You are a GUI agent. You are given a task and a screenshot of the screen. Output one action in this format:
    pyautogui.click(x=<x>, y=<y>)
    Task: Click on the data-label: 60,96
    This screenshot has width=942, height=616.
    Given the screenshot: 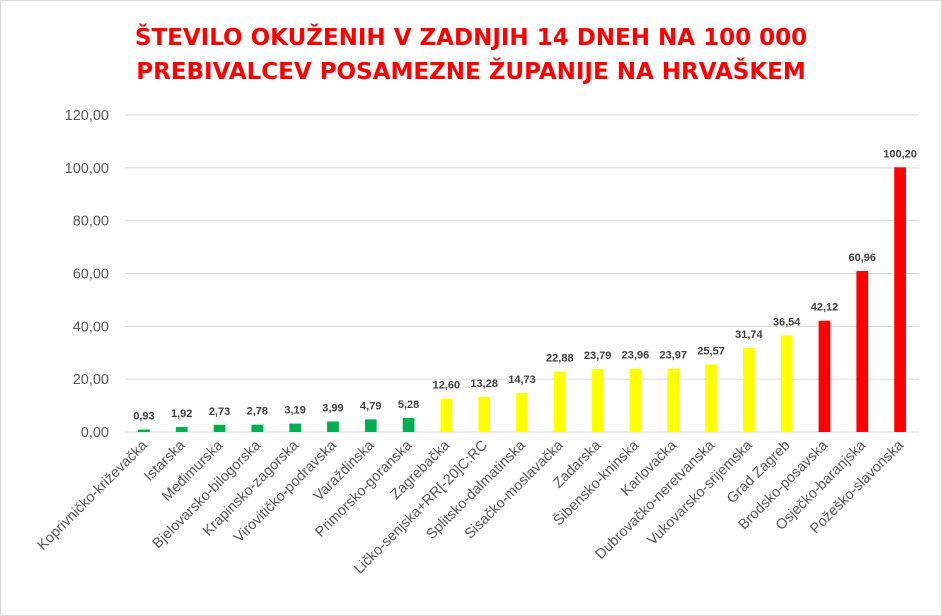 What is the action you would take?
    pyautogui.click(x=863, y=258)
    